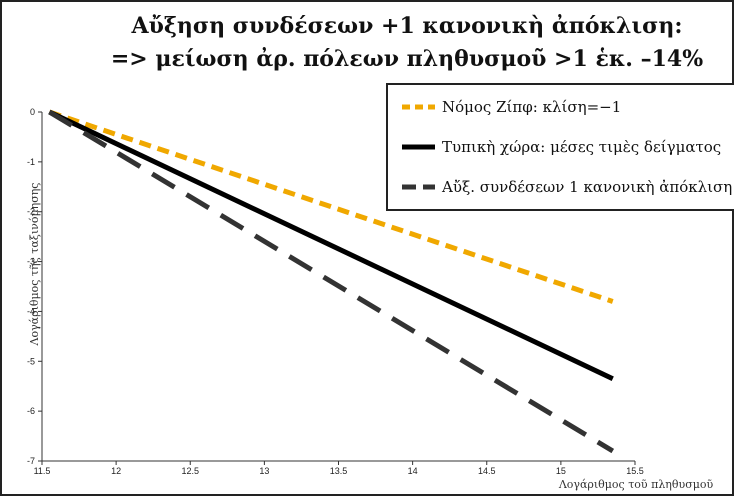 Image resolution: width=734 pixels, height=498 pixels. Describe the element at coordinates (31, 162) in the screenshot. I see `y-tick-label: -1` at that location.